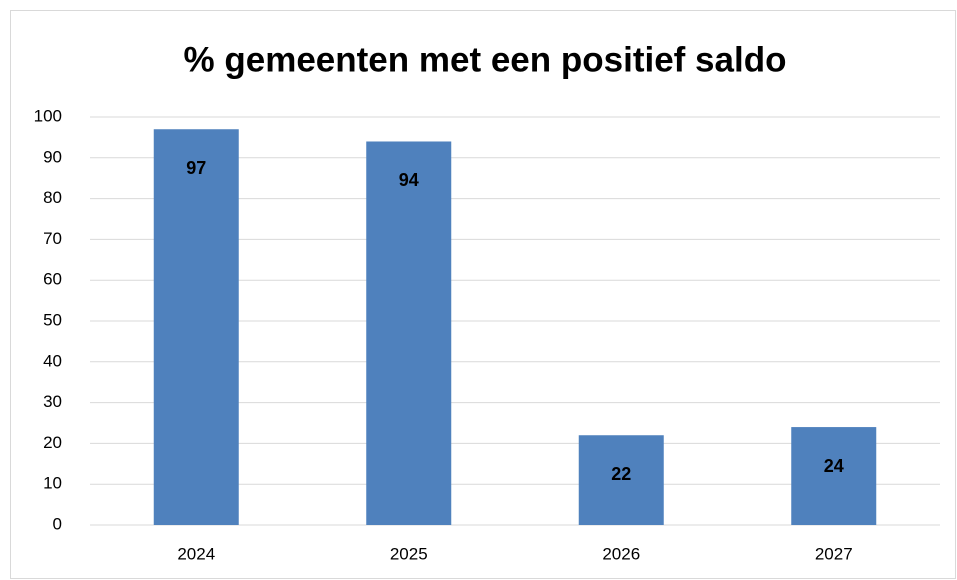  I want to click on x-tick-label: 2025, so click(409, 553).